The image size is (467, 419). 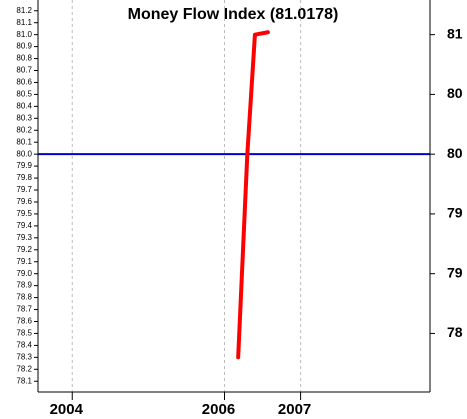 I want to click on y-tick-label: 79.2, so click(x=24, y=249).